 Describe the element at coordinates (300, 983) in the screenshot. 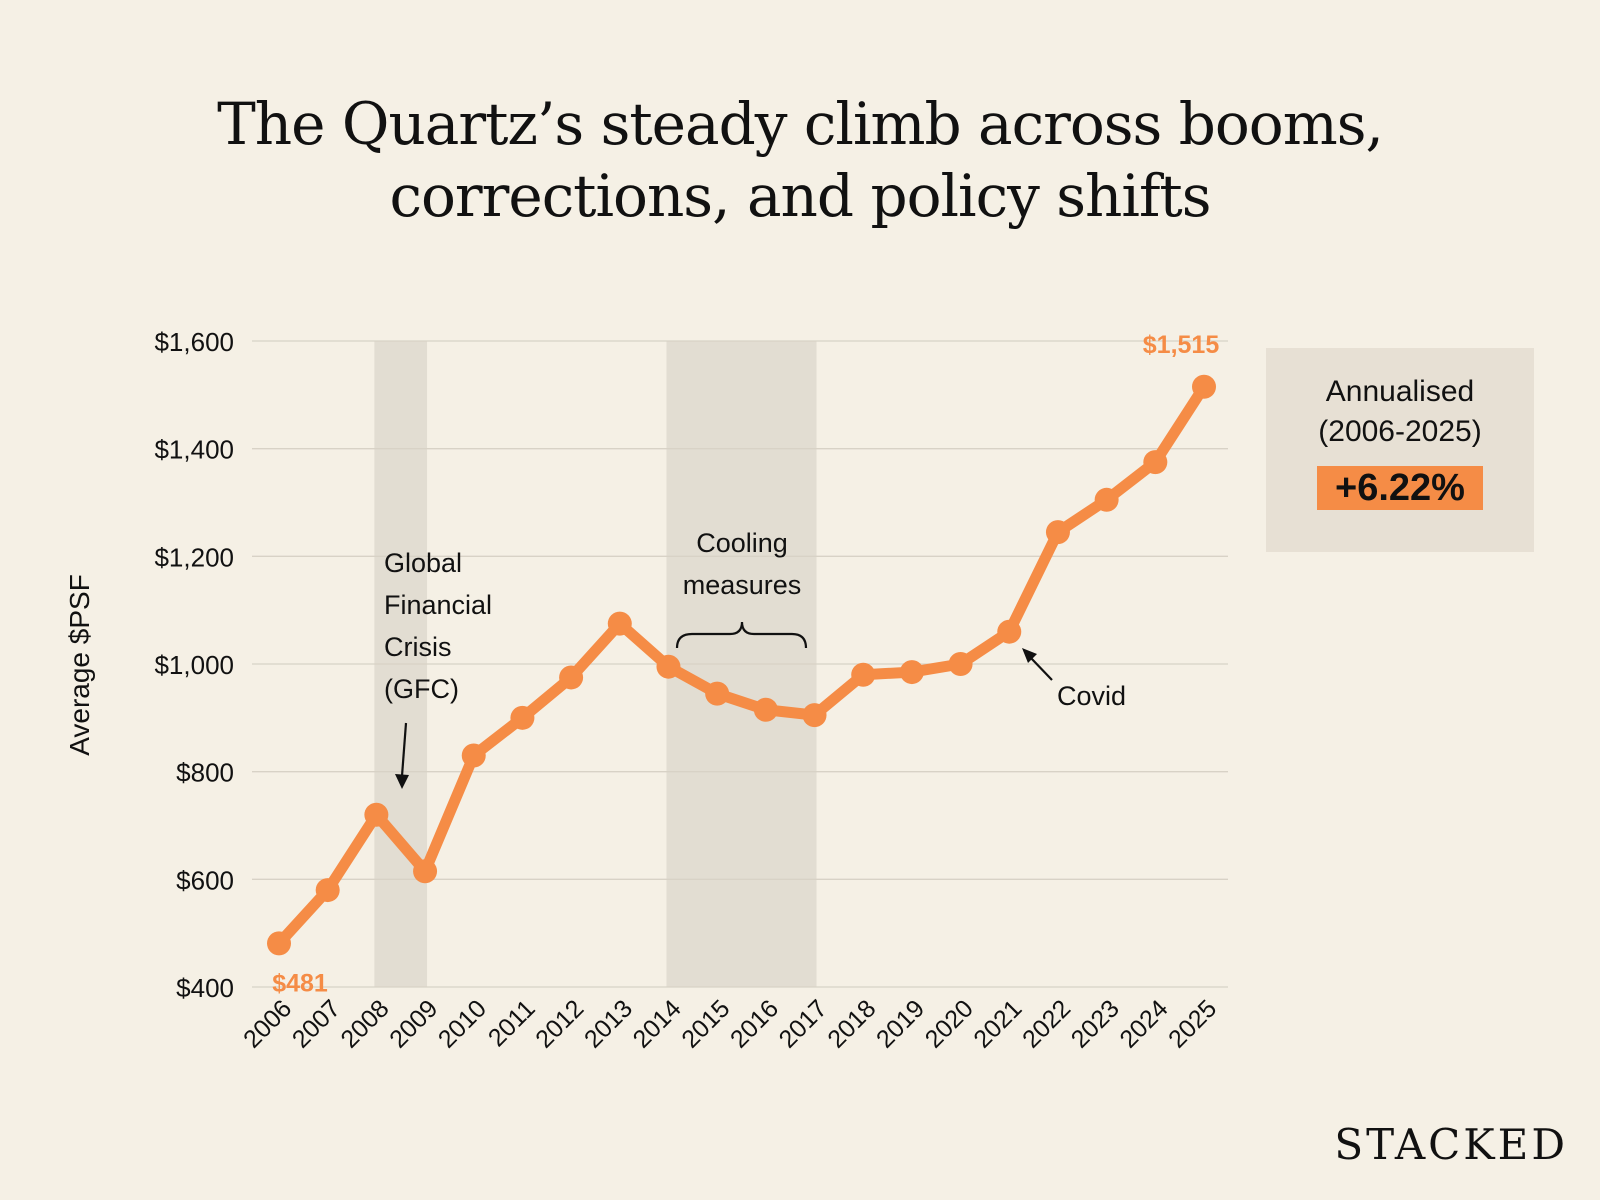

I see `data-label: $481` at that location.